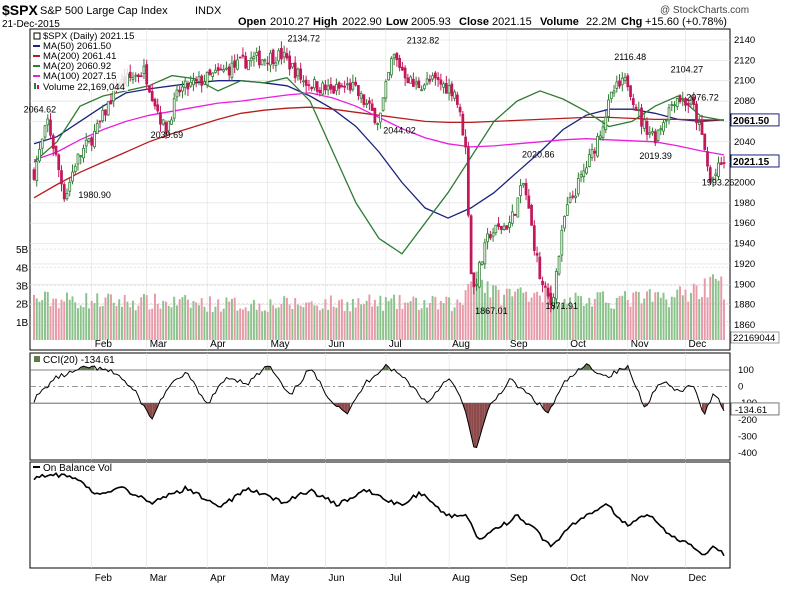  What do you see at coordinates (702, 97) in the screenshot?
I see `price-annotation: 2076.72` at bounding box center [702, 97].